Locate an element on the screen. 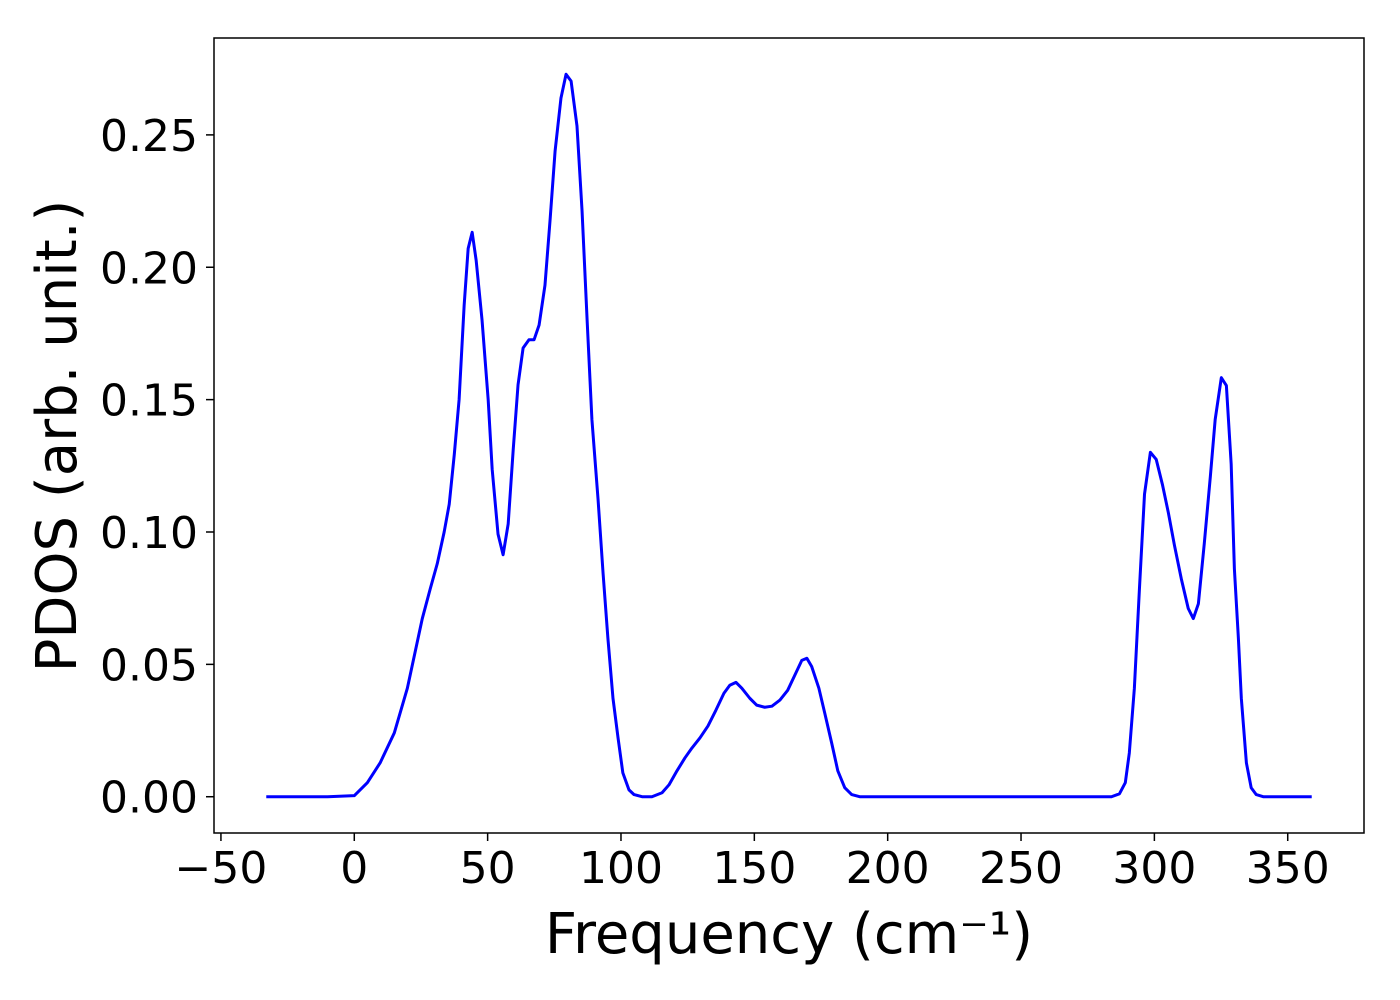 The height and width of the screenshot is (1000, 1400). x-tick-label: 0 is located at coordinates (354, 868).